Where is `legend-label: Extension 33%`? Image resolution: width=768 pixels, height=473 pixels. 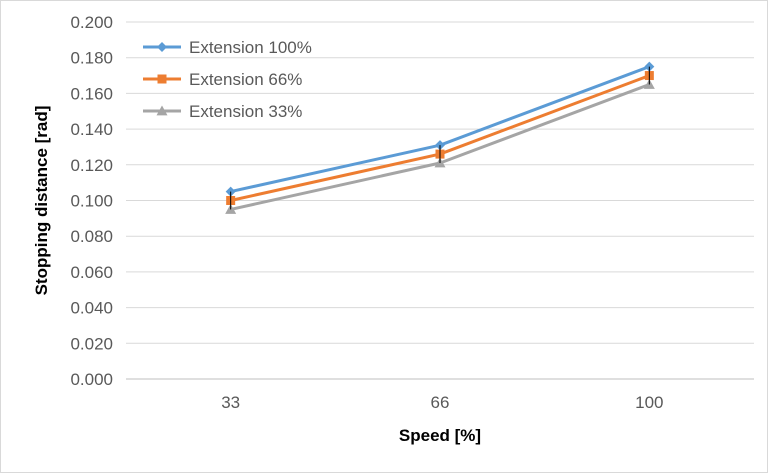 legend-label: Extension 33% is located at coordinates (245, 111).